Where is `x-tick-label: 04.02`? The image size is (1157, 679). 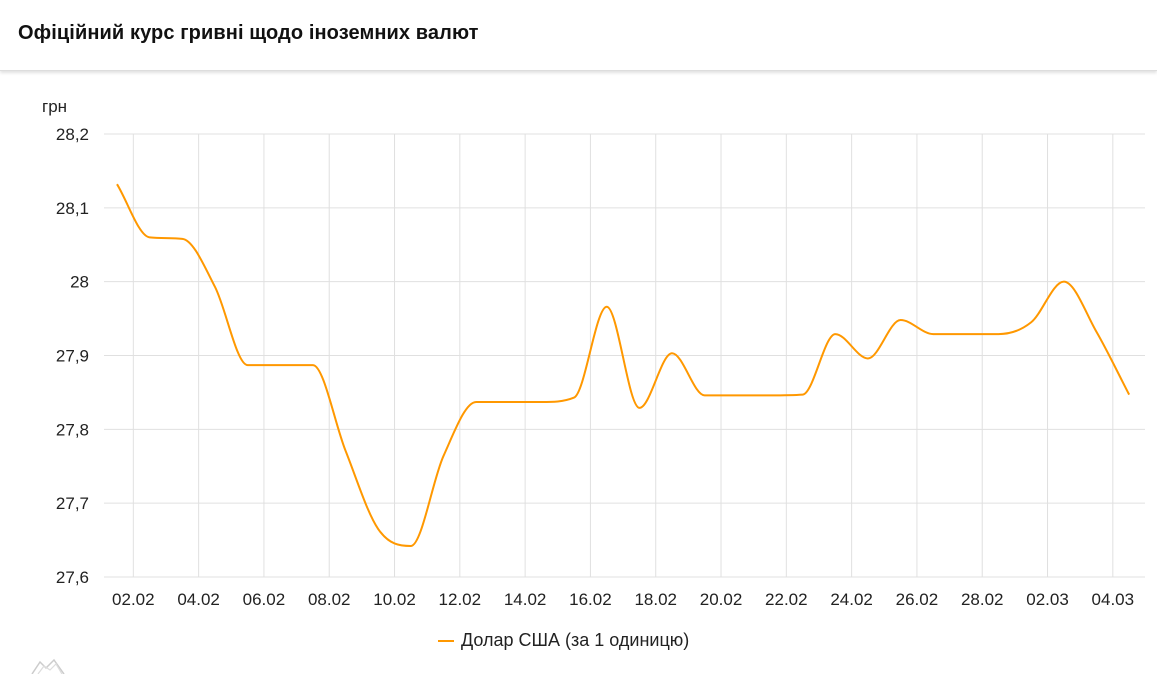 x-tick-label: 04.02 is located at coordinates (198, 599).